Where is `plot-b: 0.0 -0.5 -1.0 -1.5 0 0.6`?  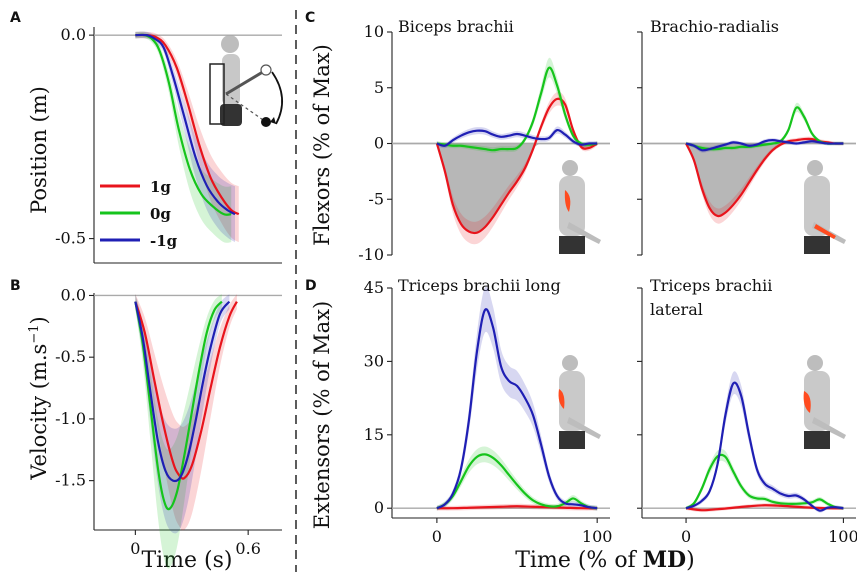 plot-b: 0.0 -0.5 -1.0 -1.5 0 0.6 is located at coordinates (168, 427).